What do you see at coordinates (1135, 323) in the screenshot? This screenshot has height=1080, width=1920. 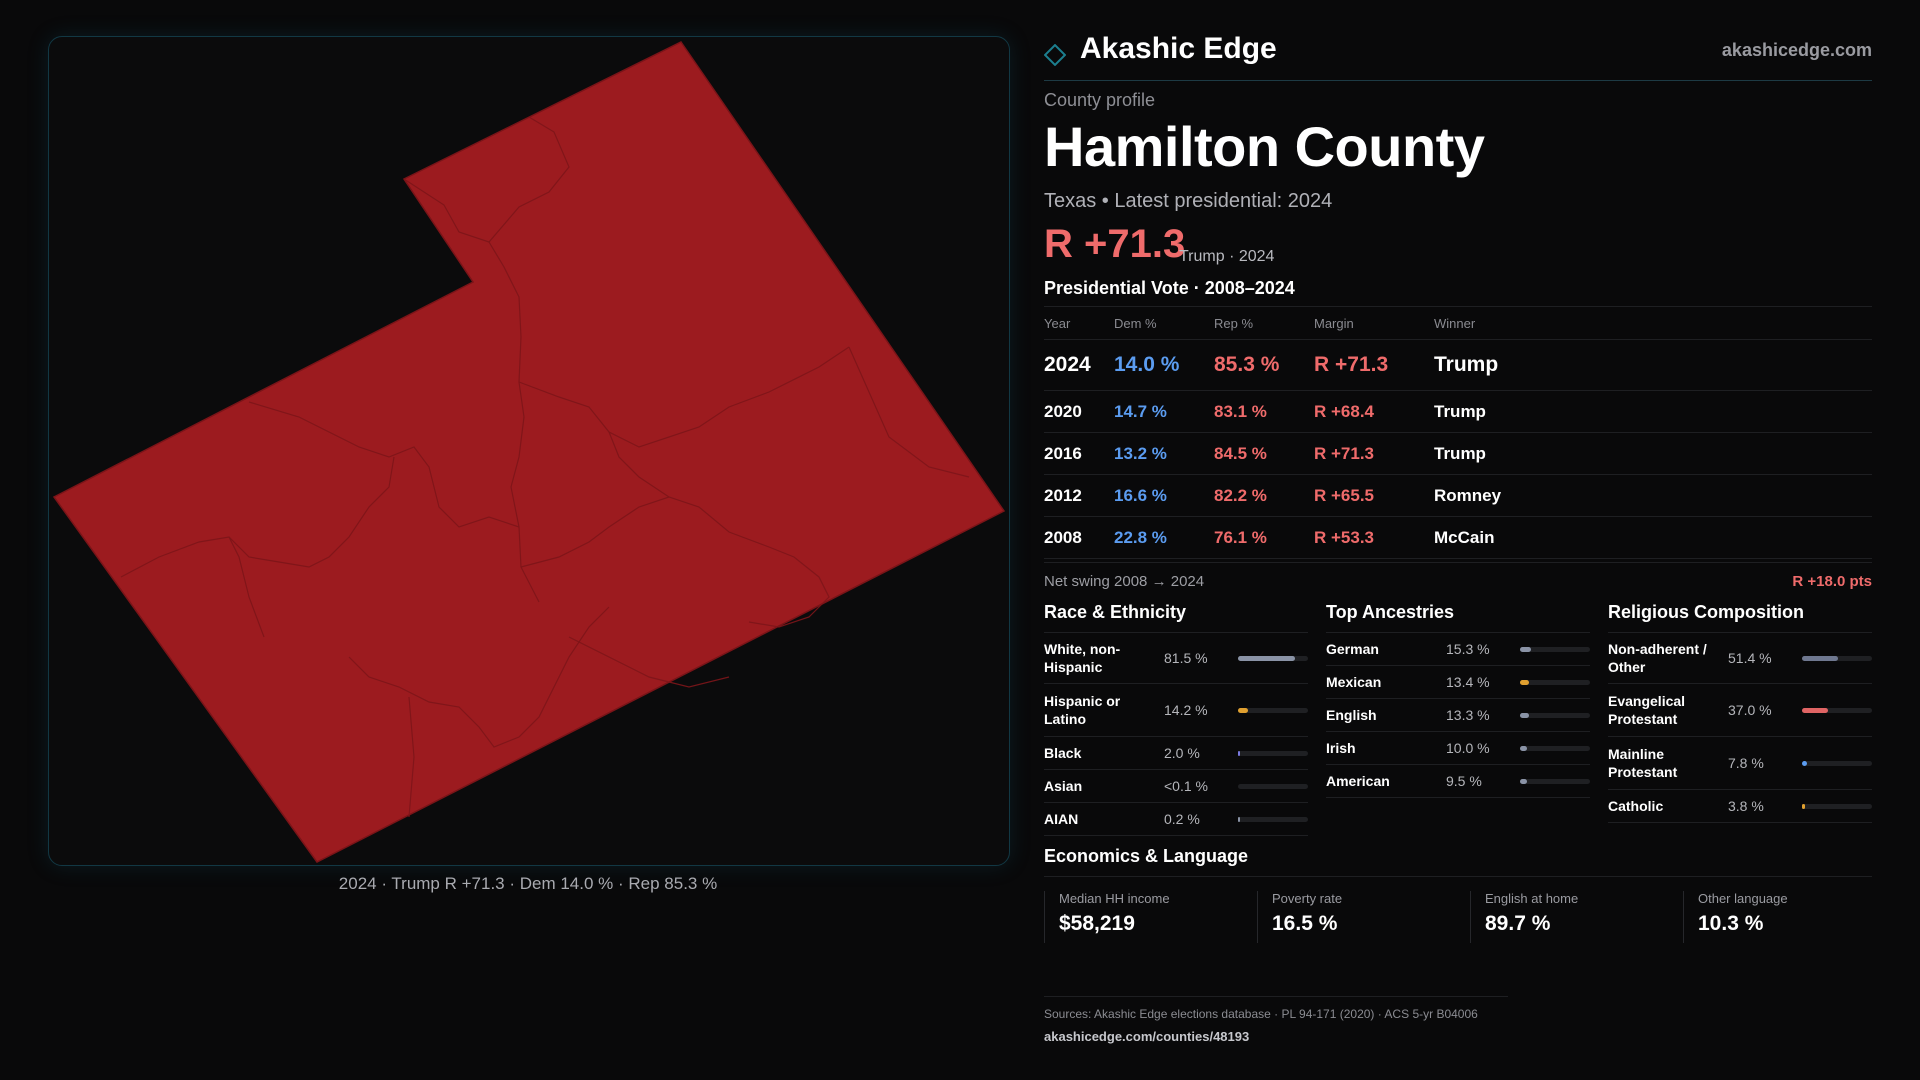 I see `header-dem: Dem %` at bounding box center [1135, 323].